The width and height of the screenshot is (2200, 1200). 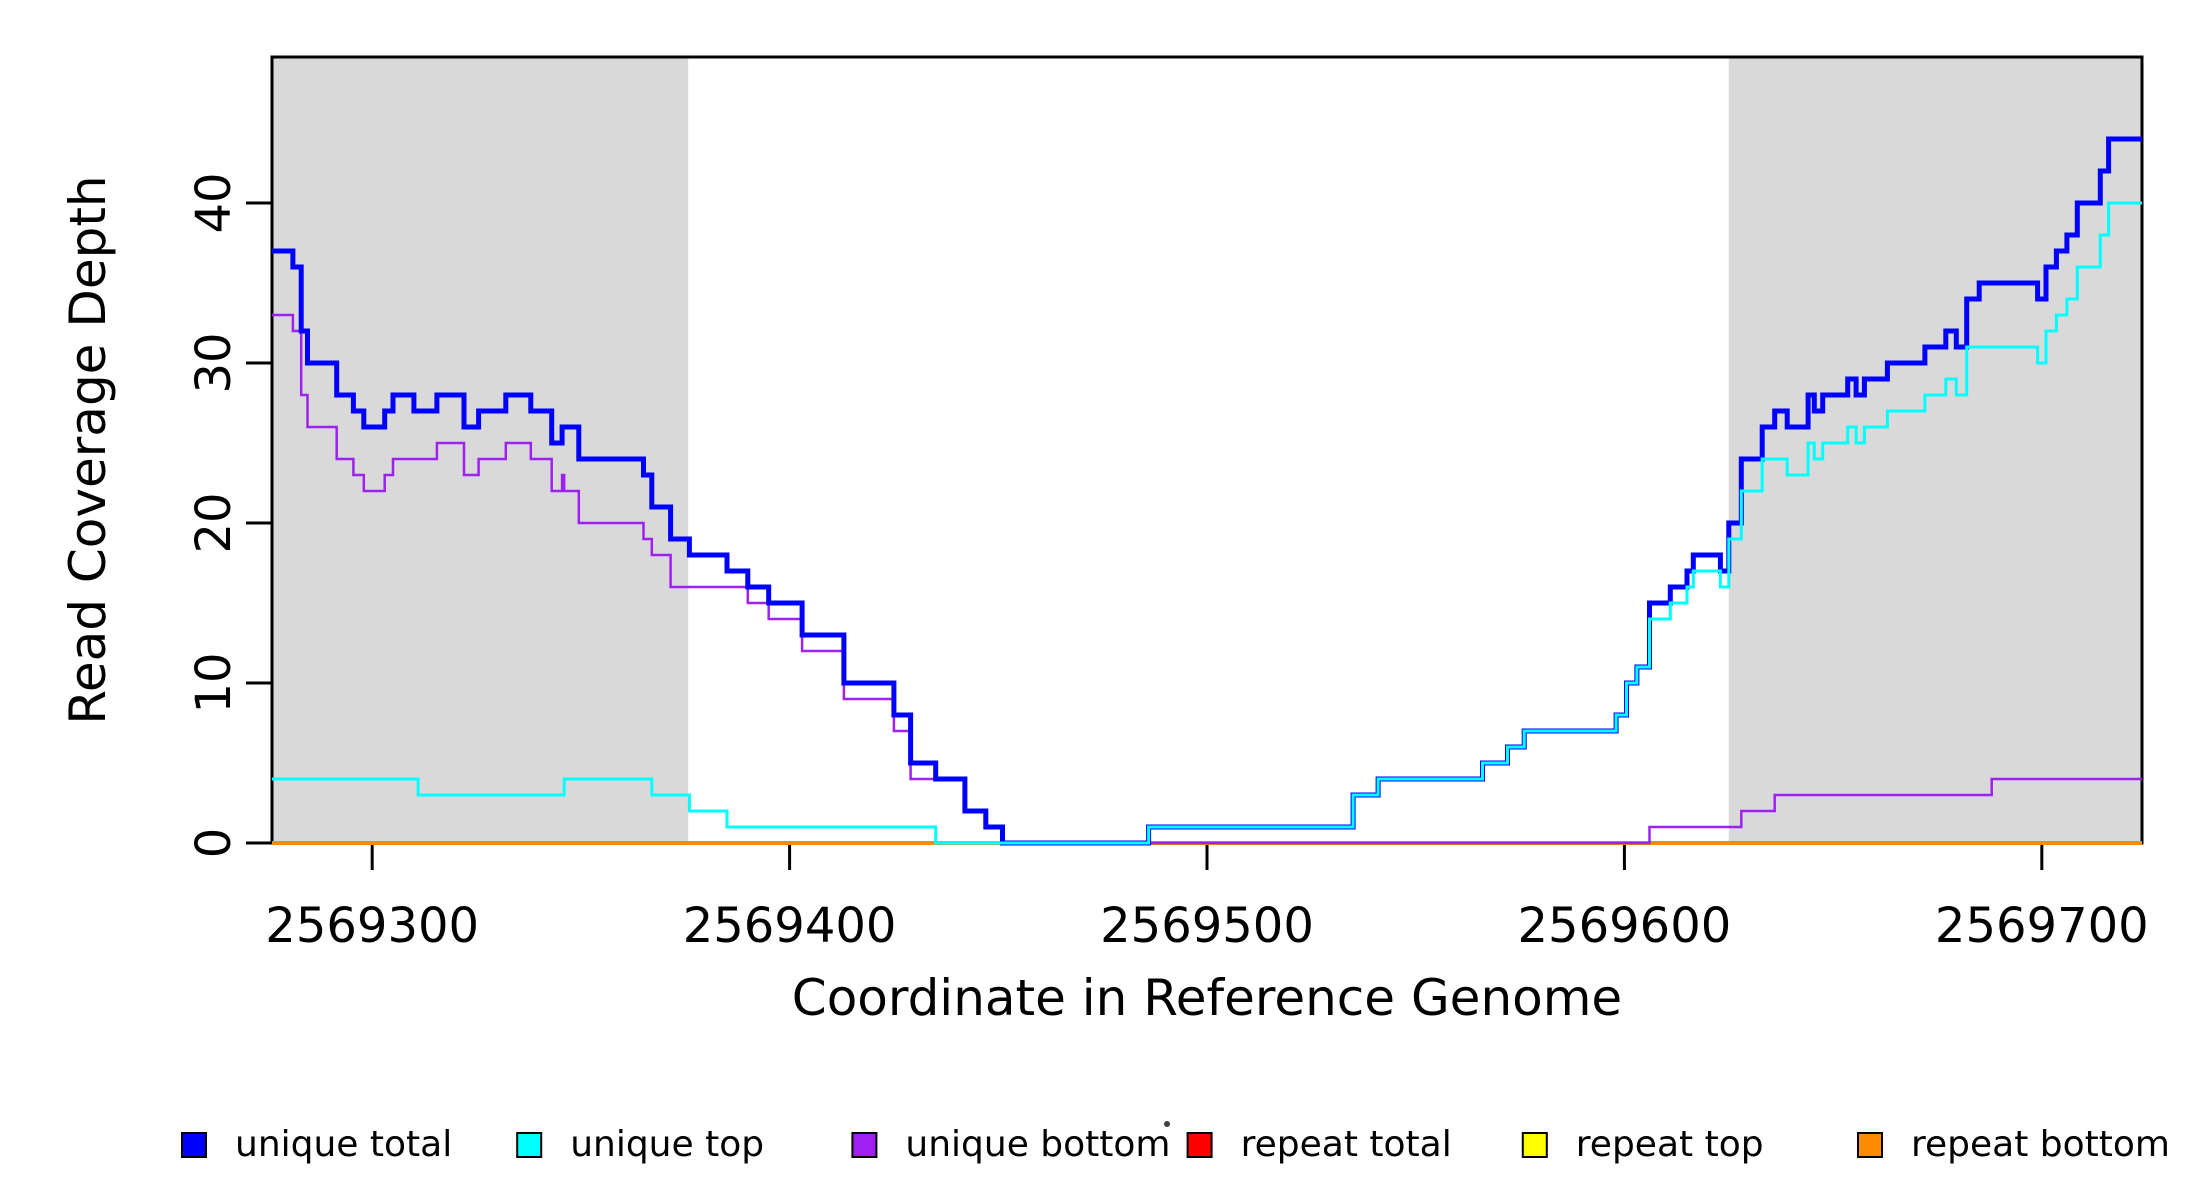 I want to click on legend-swatch-repeat-total, so click(x=1199, y=1145).